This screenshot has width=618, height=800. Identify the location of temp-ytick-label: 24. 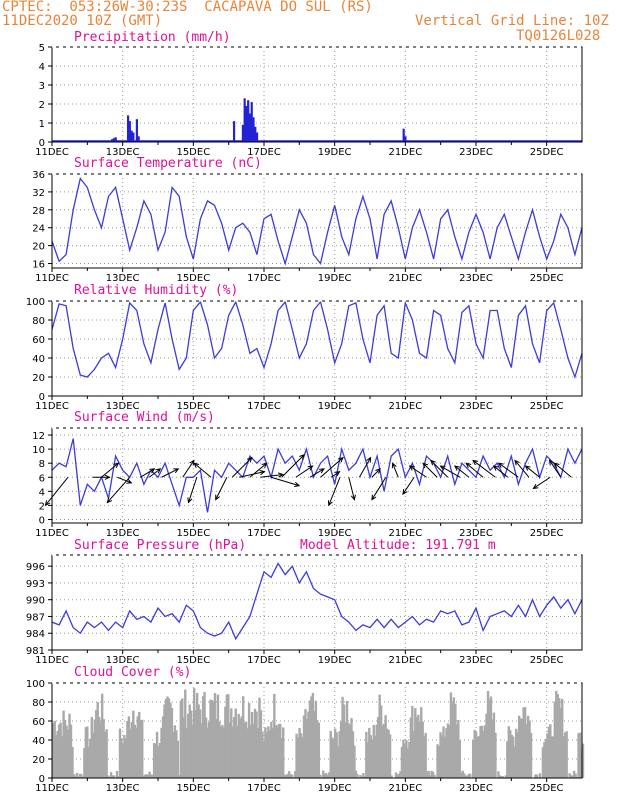
(38, 229).